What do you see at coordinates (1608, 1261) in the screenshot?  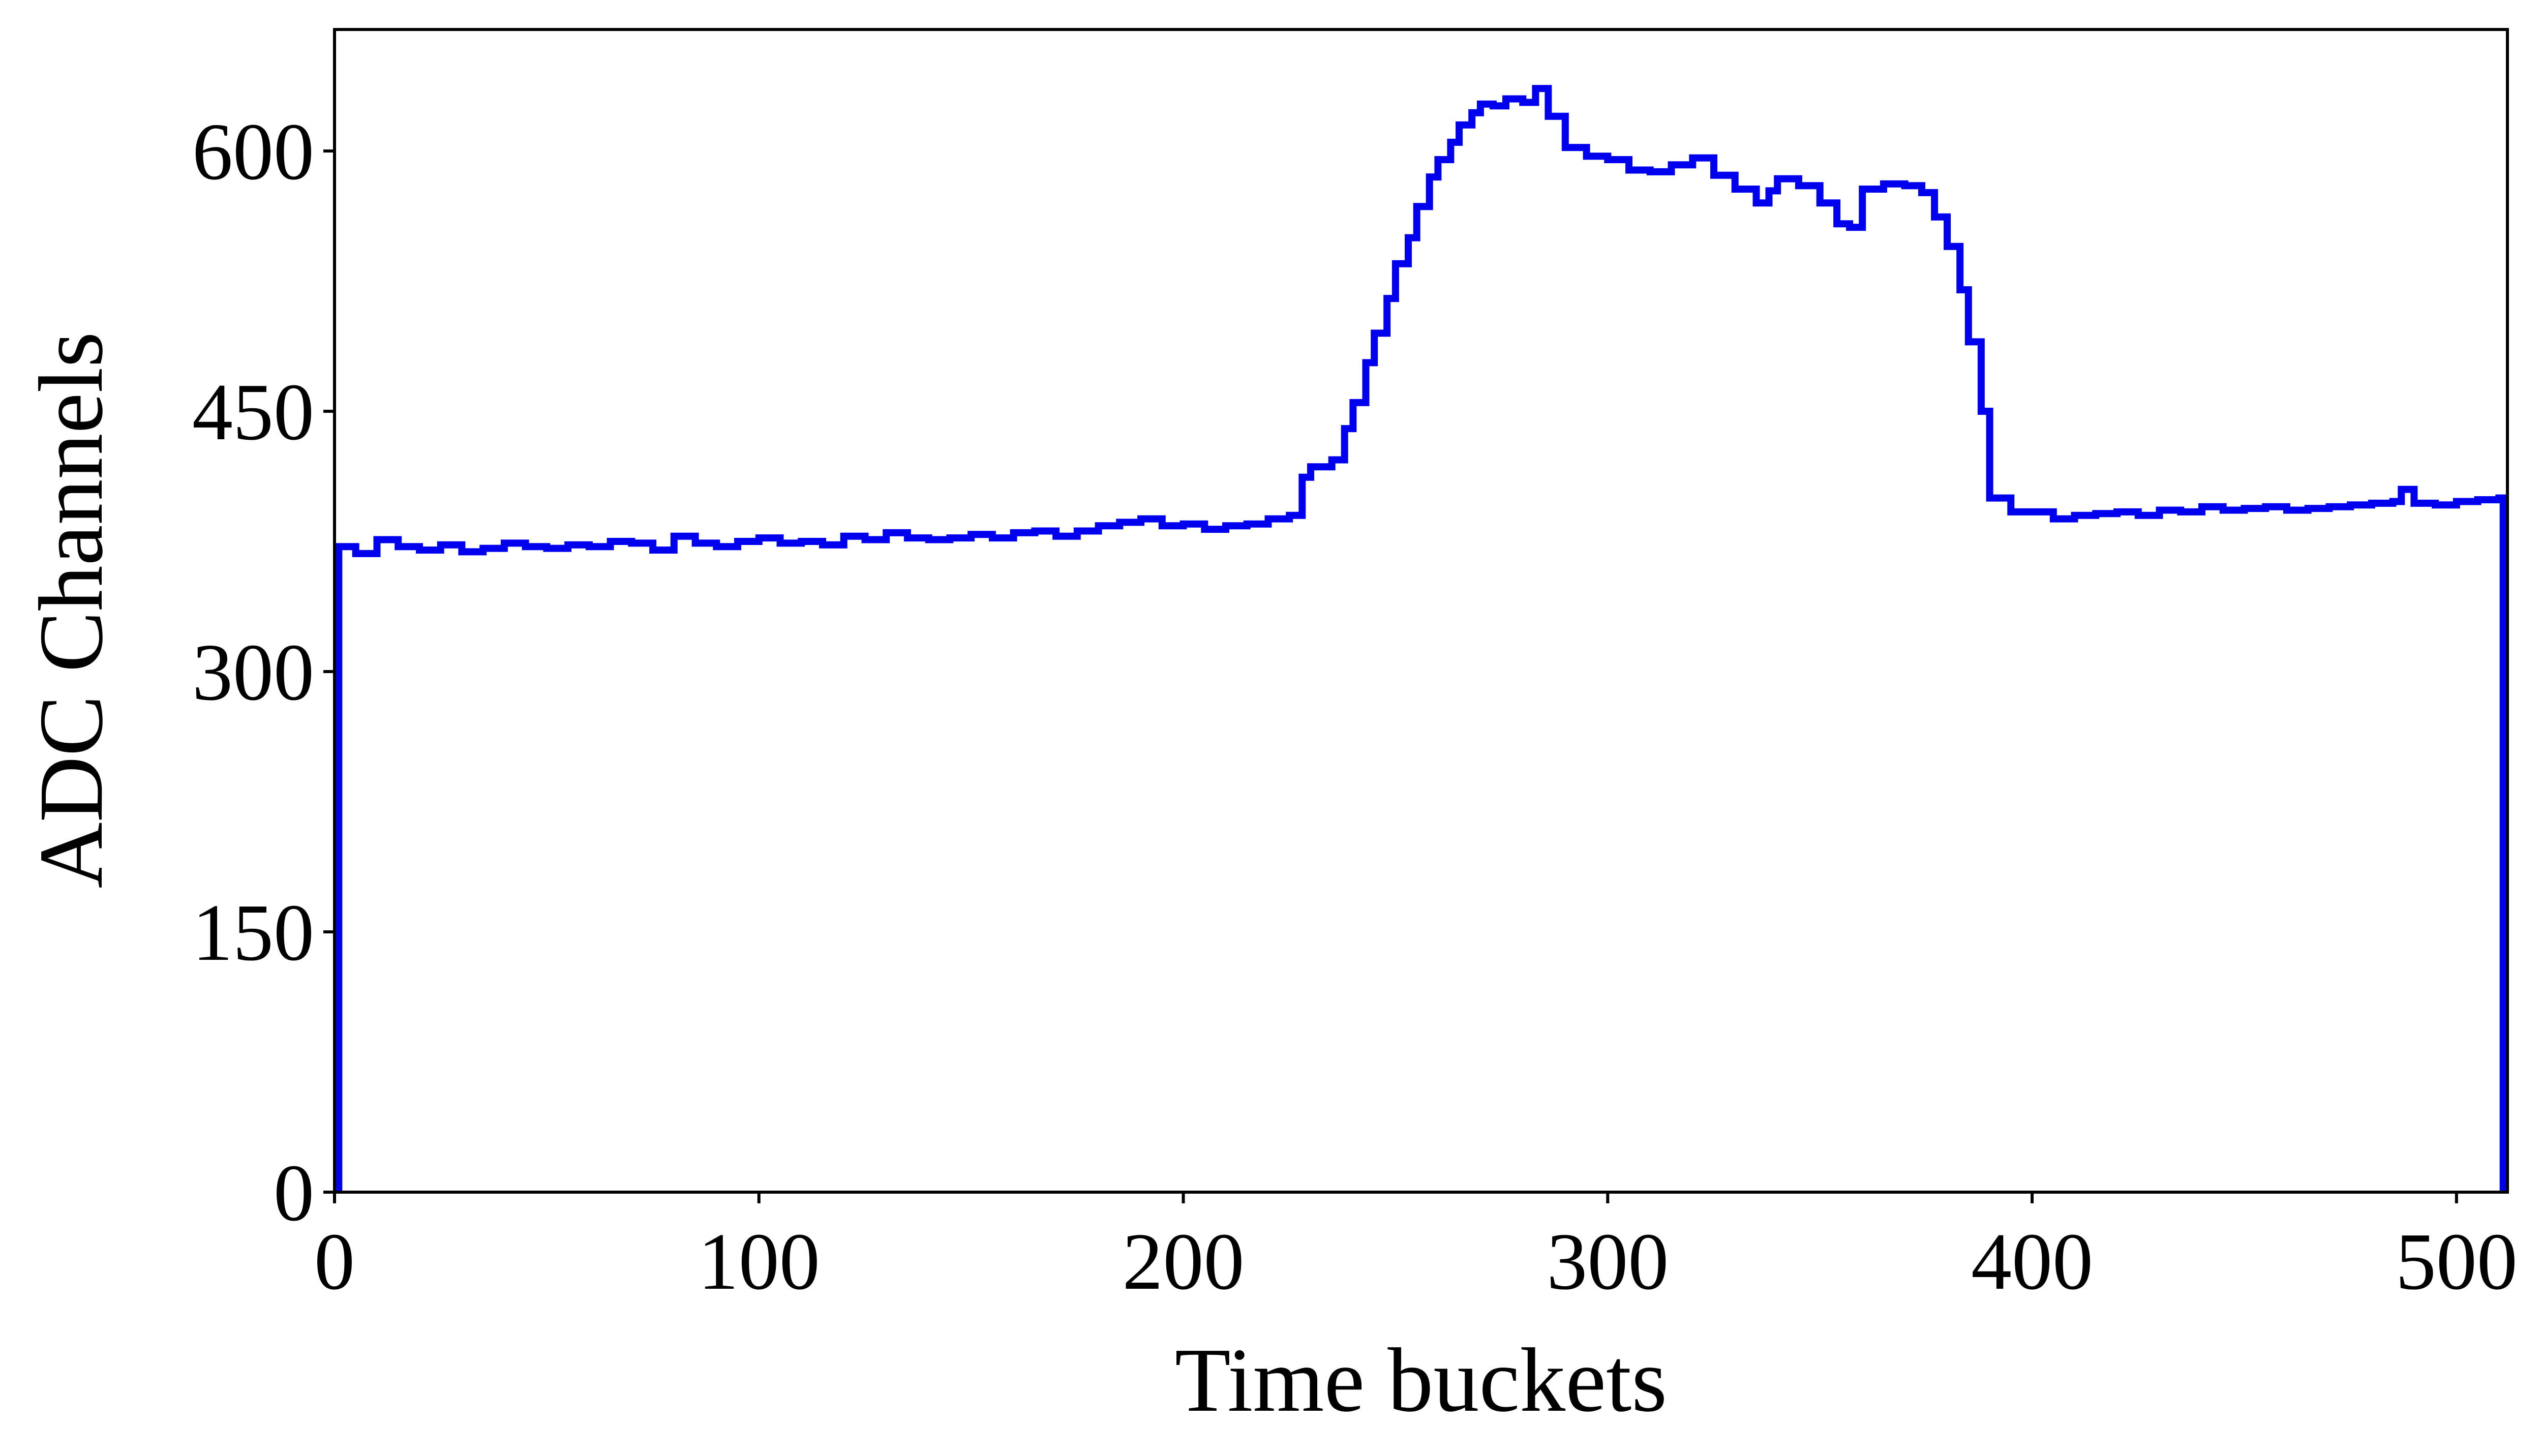 I see `x-tick-label: 300` at bounding box center [1608, 1261].